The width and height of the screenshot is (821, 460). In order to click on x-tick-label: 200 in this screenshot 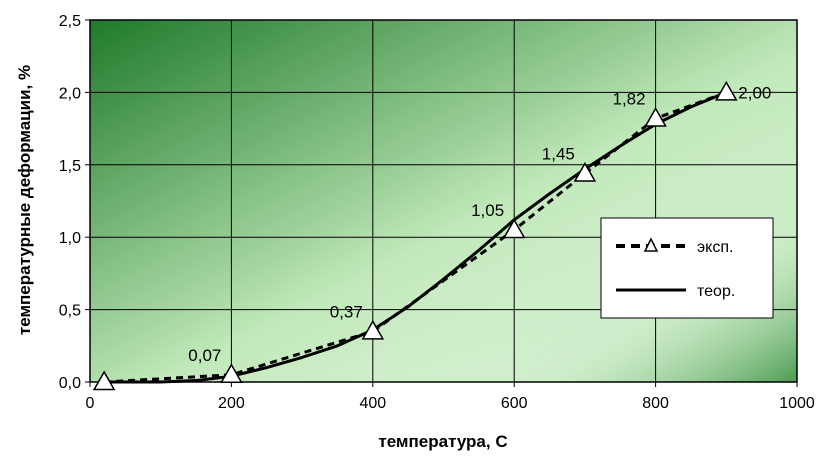, I will do `click(231, 403)`.